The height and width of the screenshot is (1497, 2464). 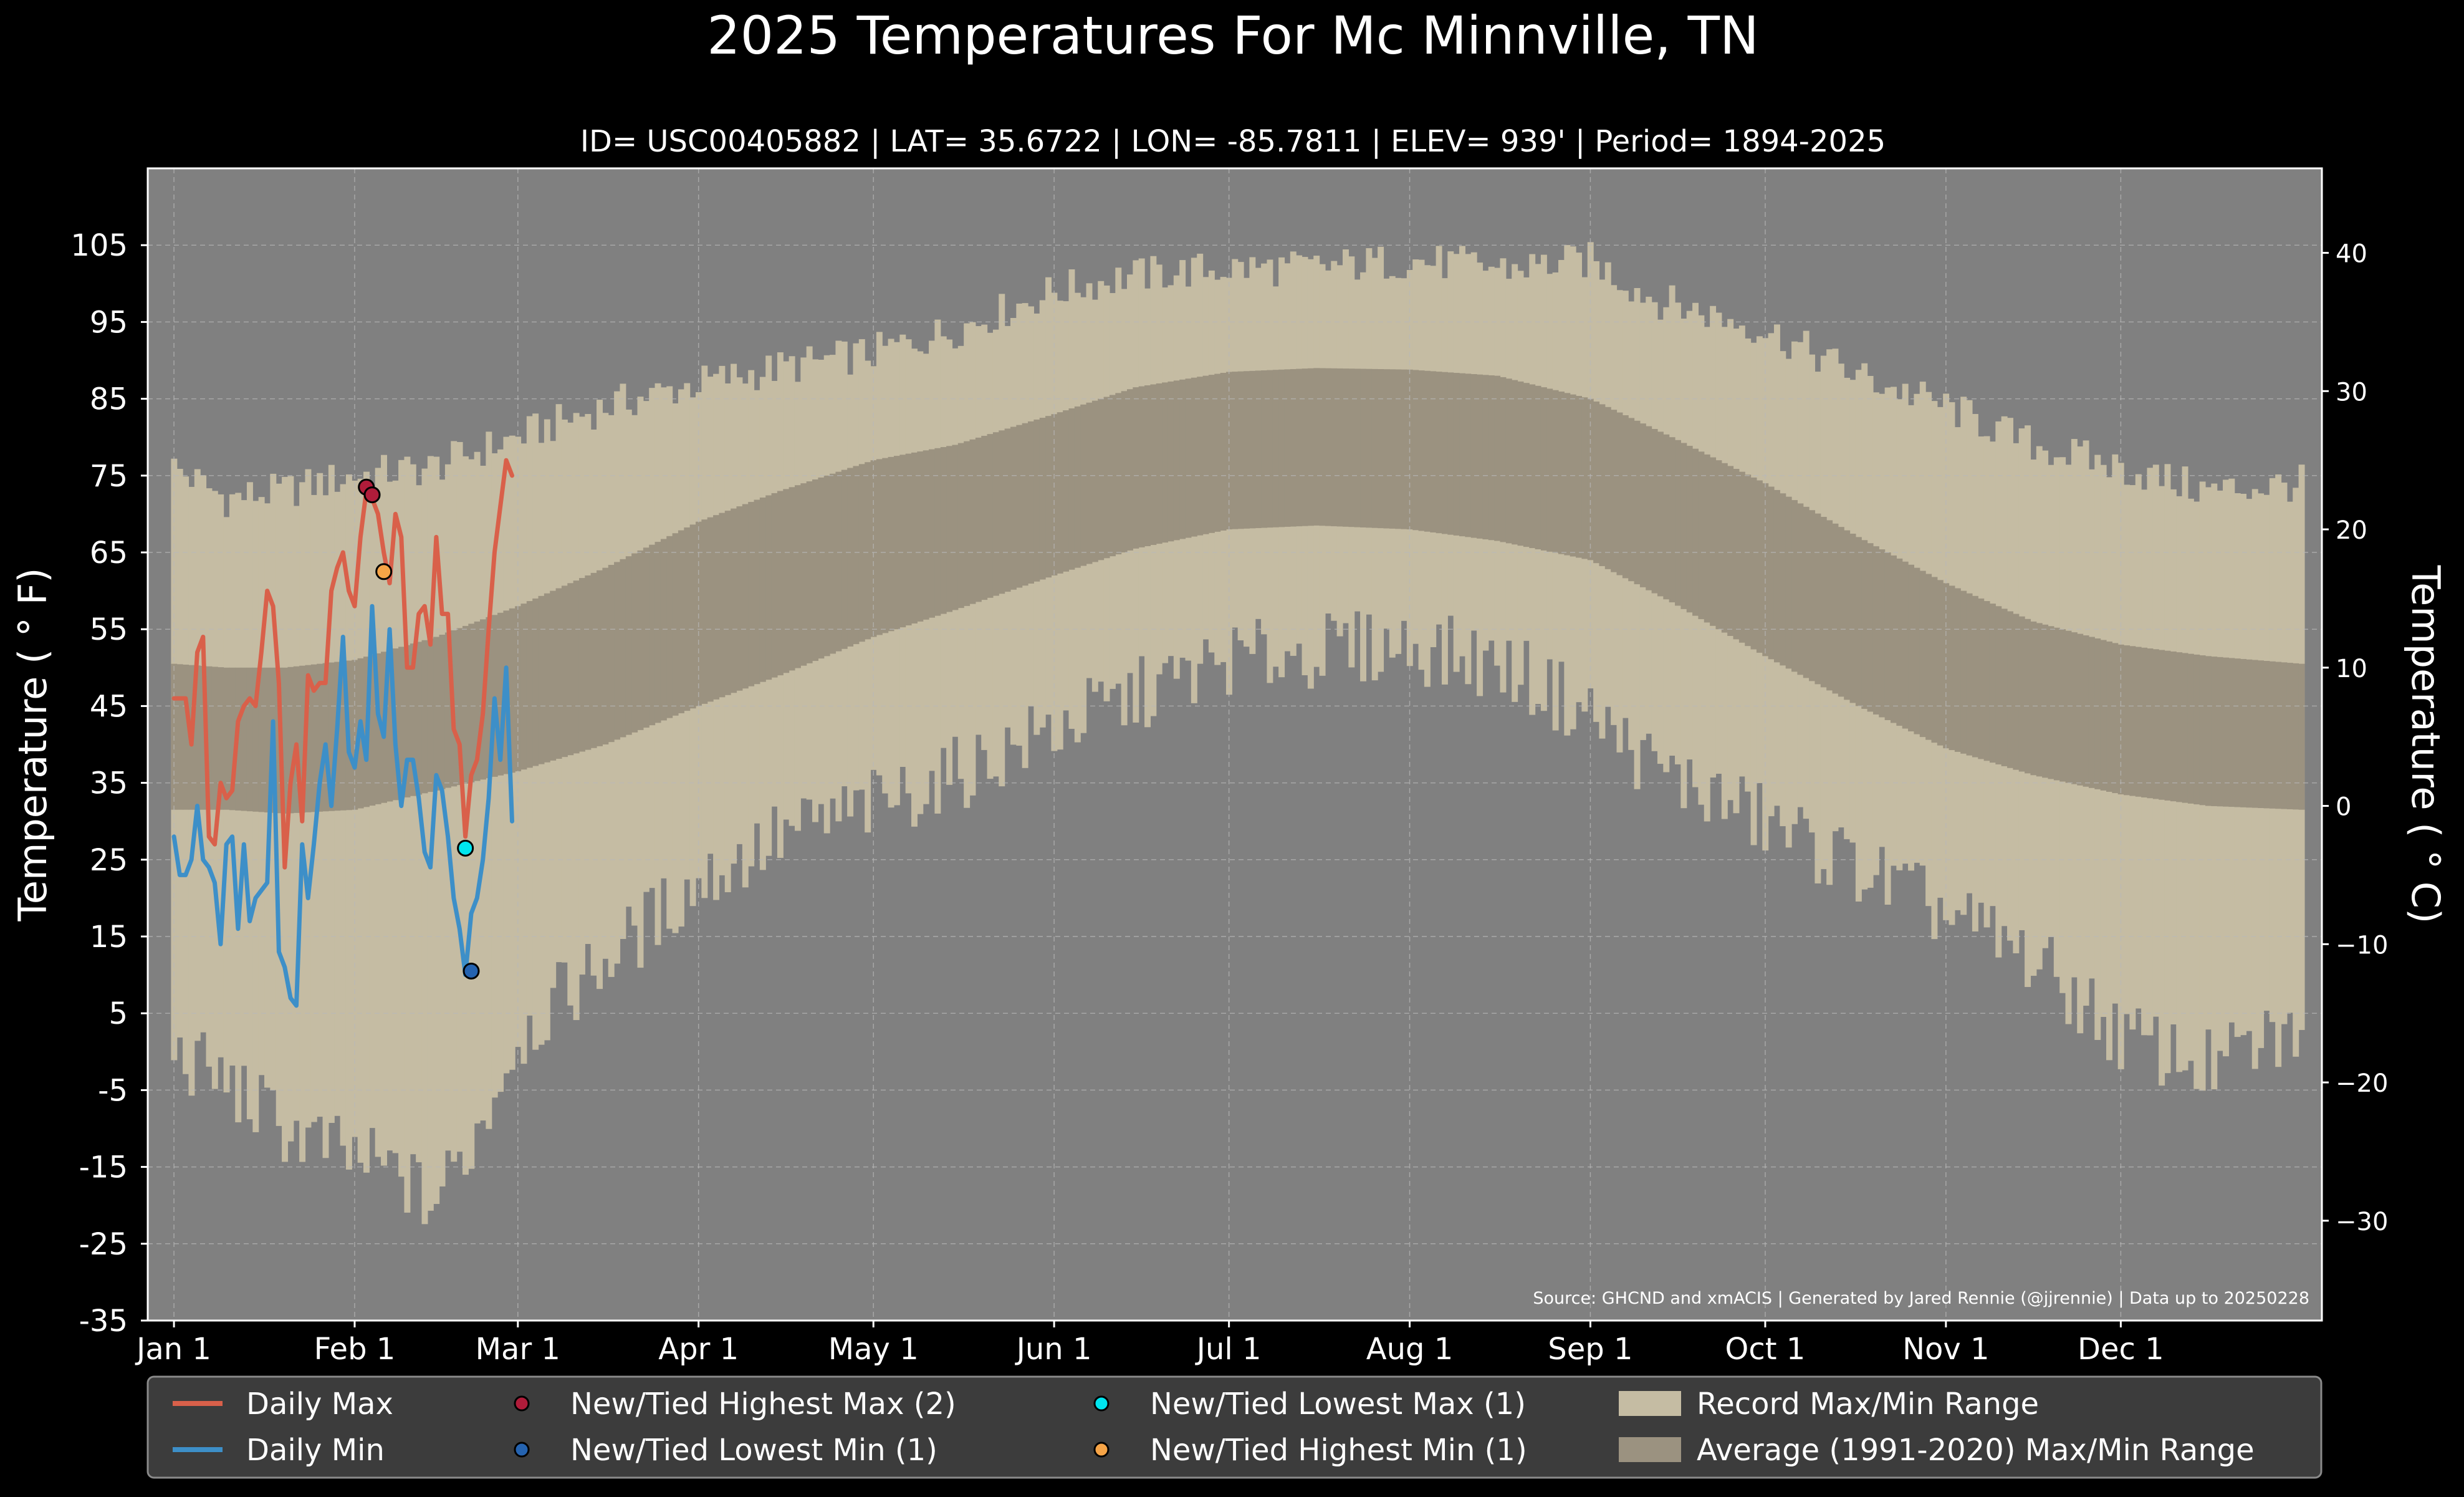 What do you see at coordinates (518, 1349) in the screenshot?
I see `x-tick-label: Mar 1` at bounding box center [518, 1349].